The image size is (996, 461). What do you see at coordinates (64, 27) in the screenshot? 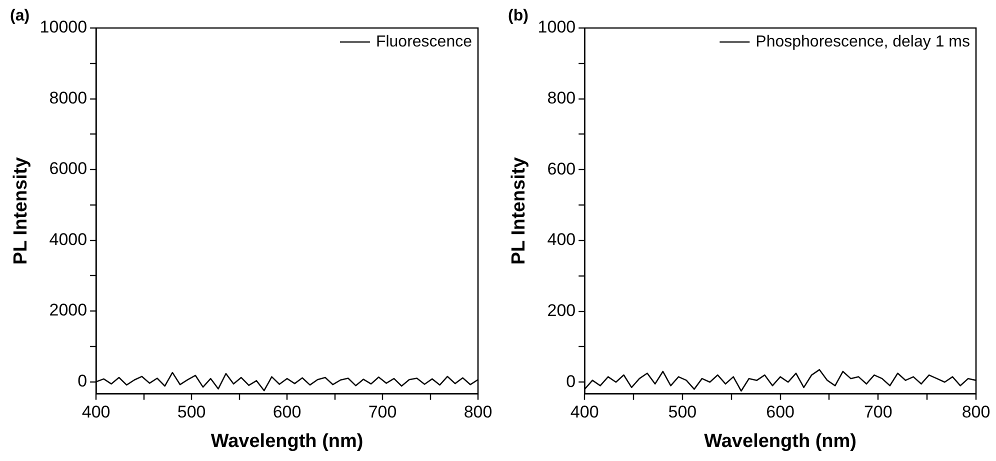
I see `y-tick-label: 10000` at bounding box center [64, 27].